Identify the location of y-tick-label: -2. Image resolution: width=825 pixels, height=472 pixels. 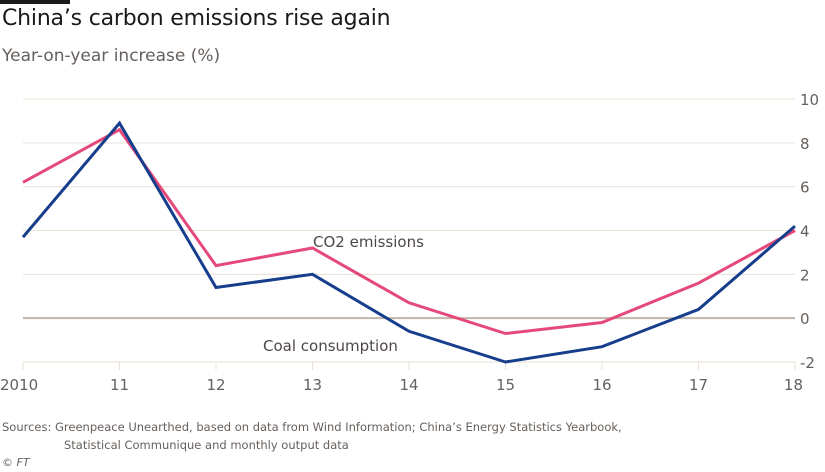
(807, 363).